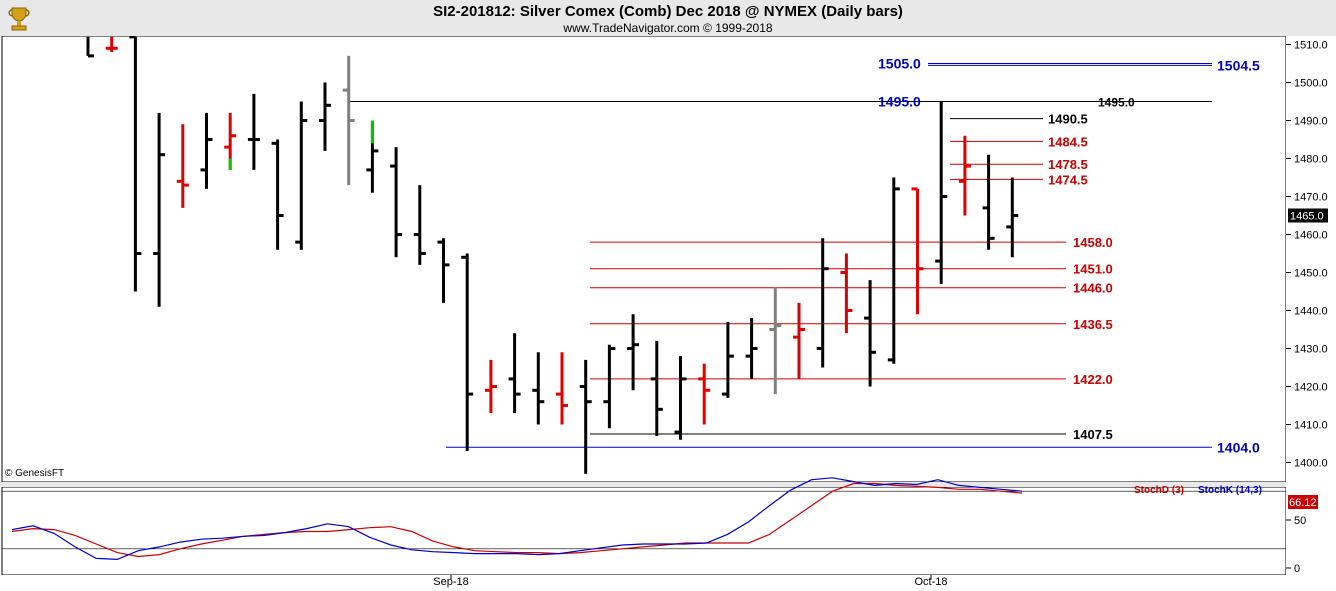 The height and width of the screenshot is (591, 1336). Describe the element at coordinates (643, 484) in the screenshot. I see `pane-divider` at that location.